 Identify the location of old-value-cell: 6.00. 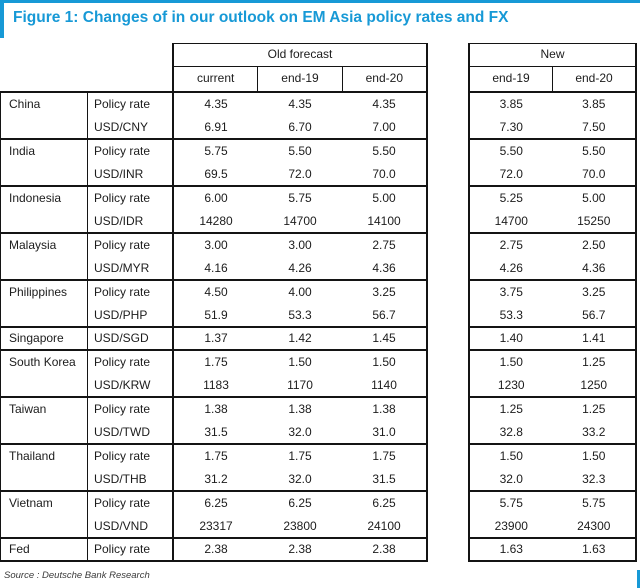
(216, 198).